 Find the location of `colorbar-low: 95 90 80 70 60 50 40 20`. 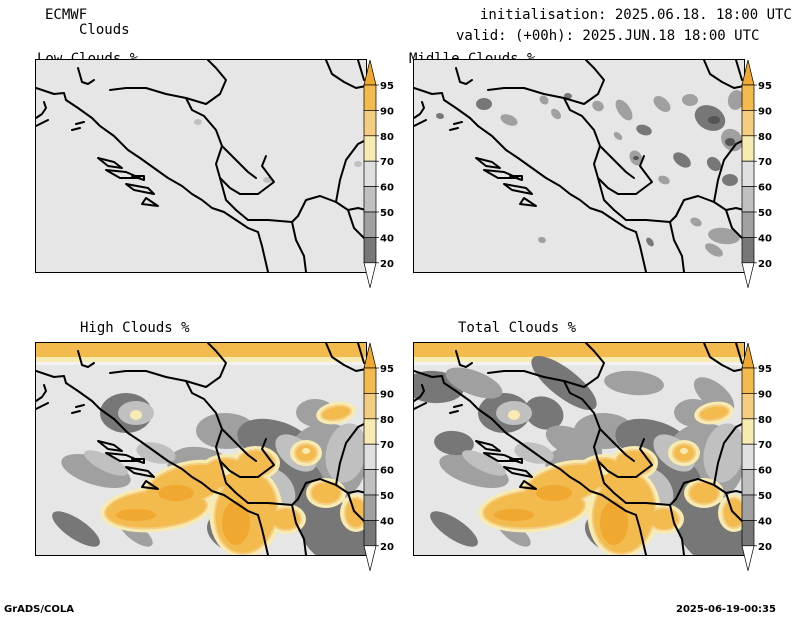

colorbar-low: 95 90 80 70 60 50 40 20 is located at coordinates (382, 175).